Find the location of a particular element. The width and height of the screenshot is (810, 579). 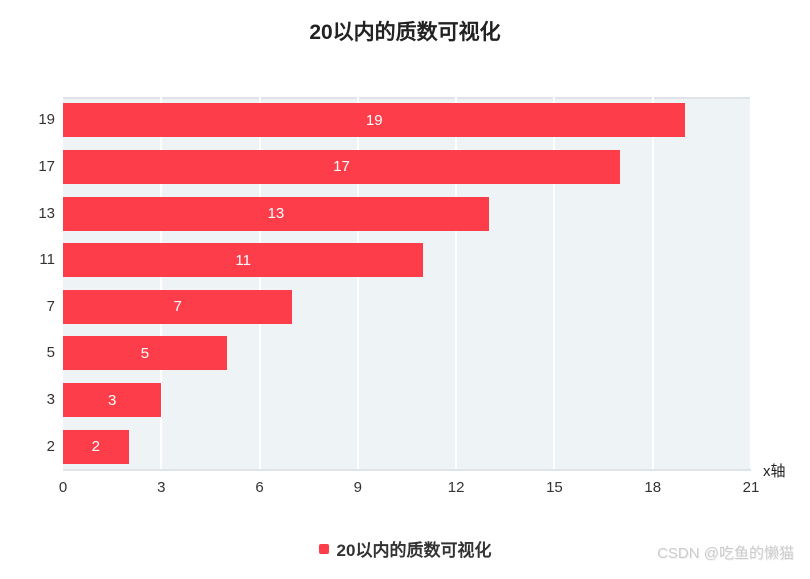

y-axis-label: 2 is located at coordinates (50, 446).